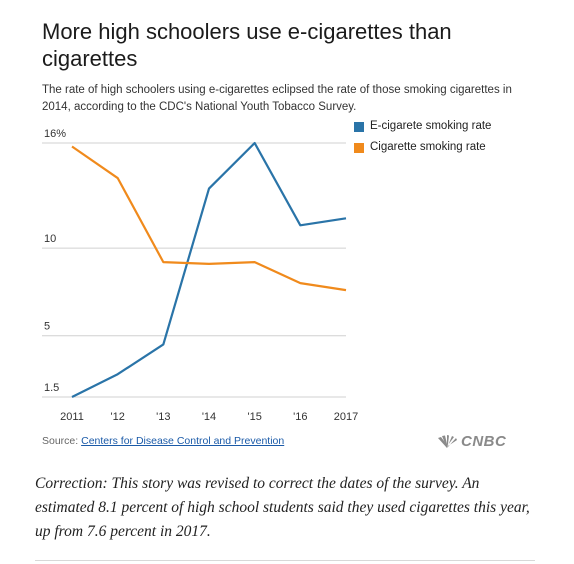 Image resolution: width=574 pixels, height=564 pixels. What do you see at coordinates (484, 441) in the screenshot?
I see `logo-text: CNBC` at bounding box center [484, 441].